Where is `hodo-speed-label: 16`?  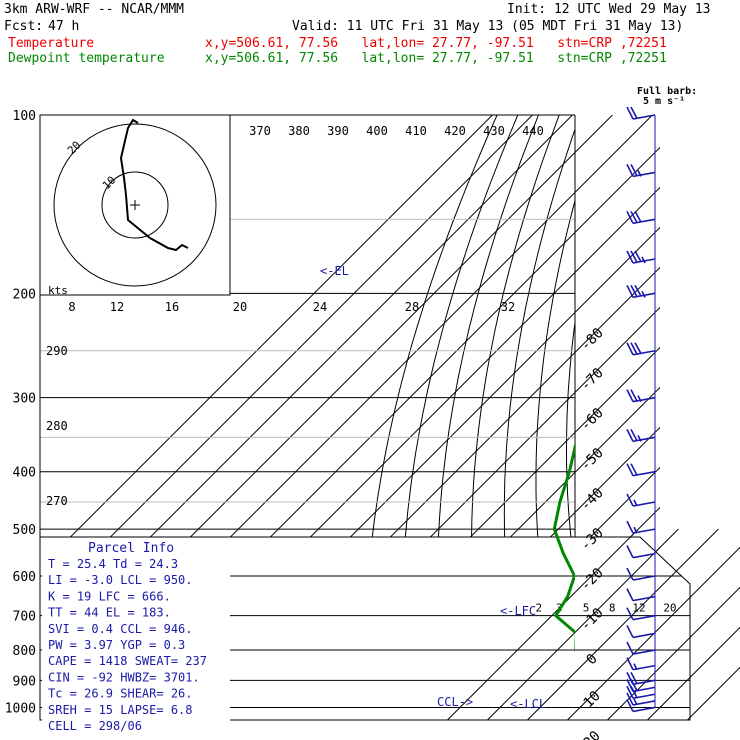 hodo-speed-label: 16 is located at coordinates (172, 307).